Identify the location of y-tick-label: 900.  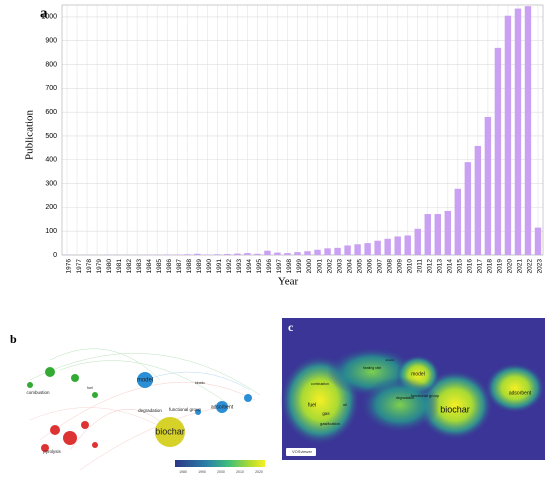
(51, 41).